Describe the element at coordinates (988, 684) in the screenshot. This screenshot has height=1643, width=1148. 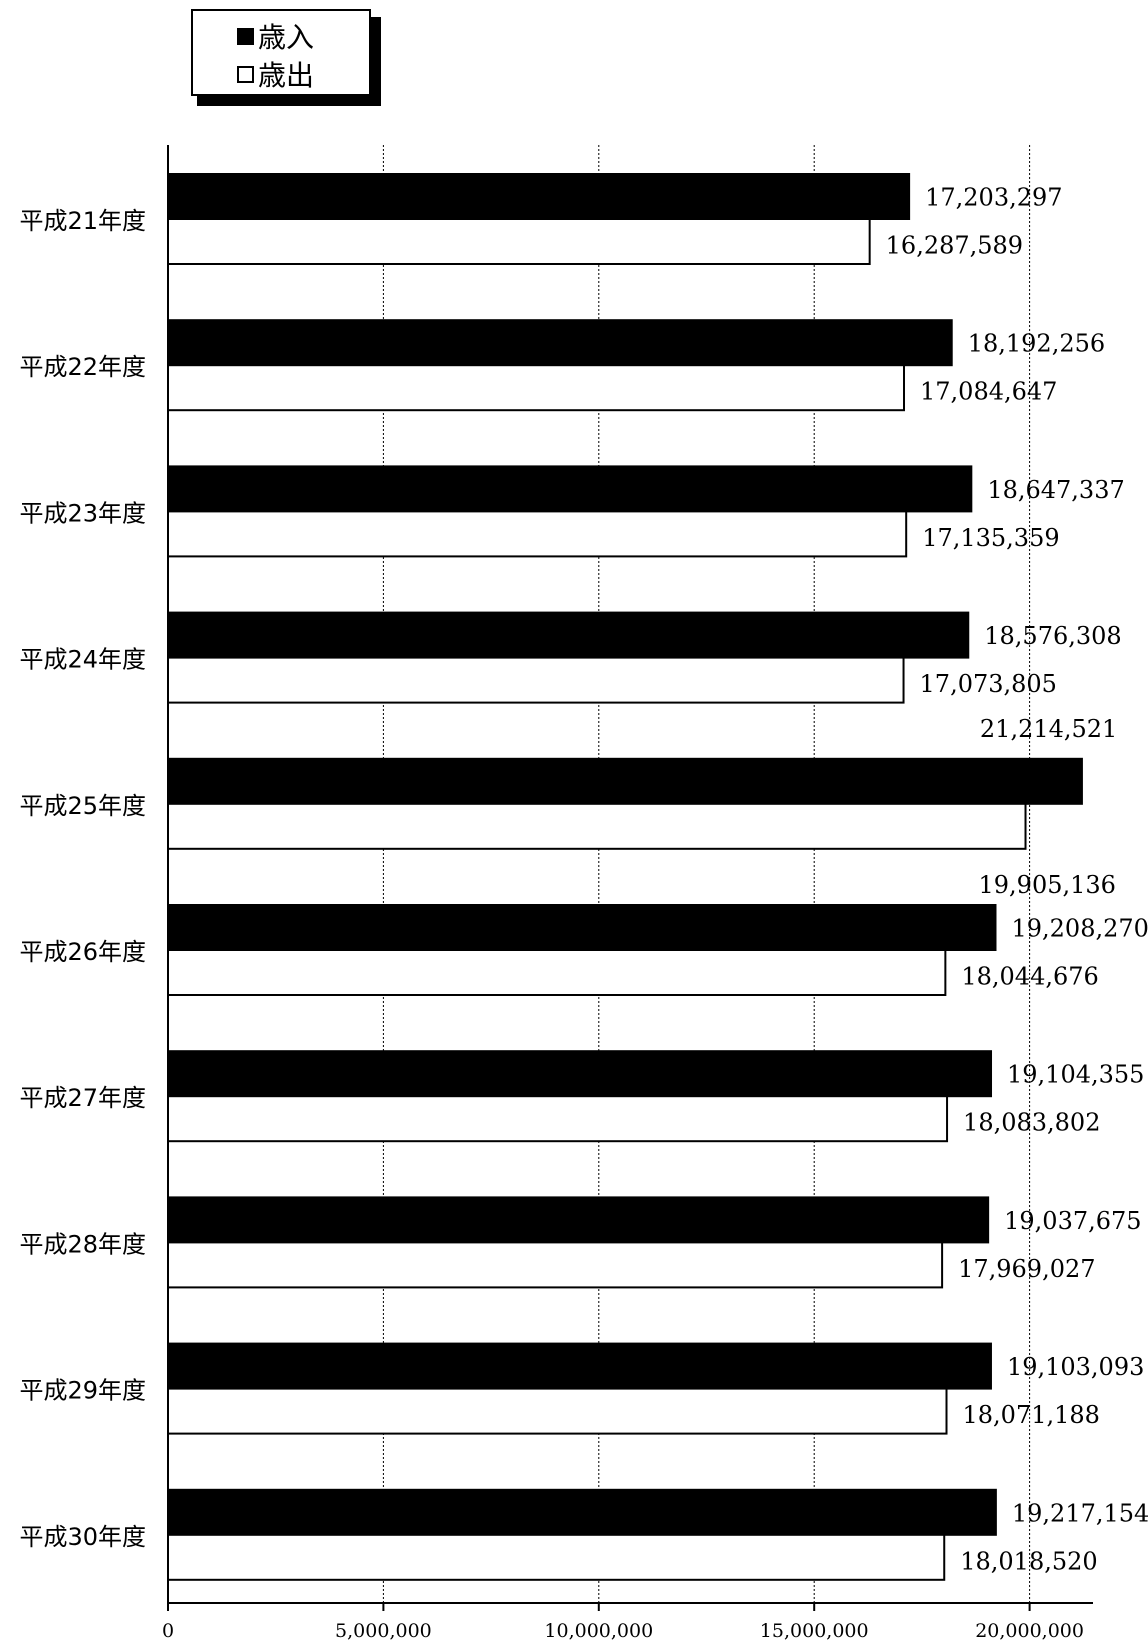
I see `data-label-expenditure-3: 17,073,805` at that location.